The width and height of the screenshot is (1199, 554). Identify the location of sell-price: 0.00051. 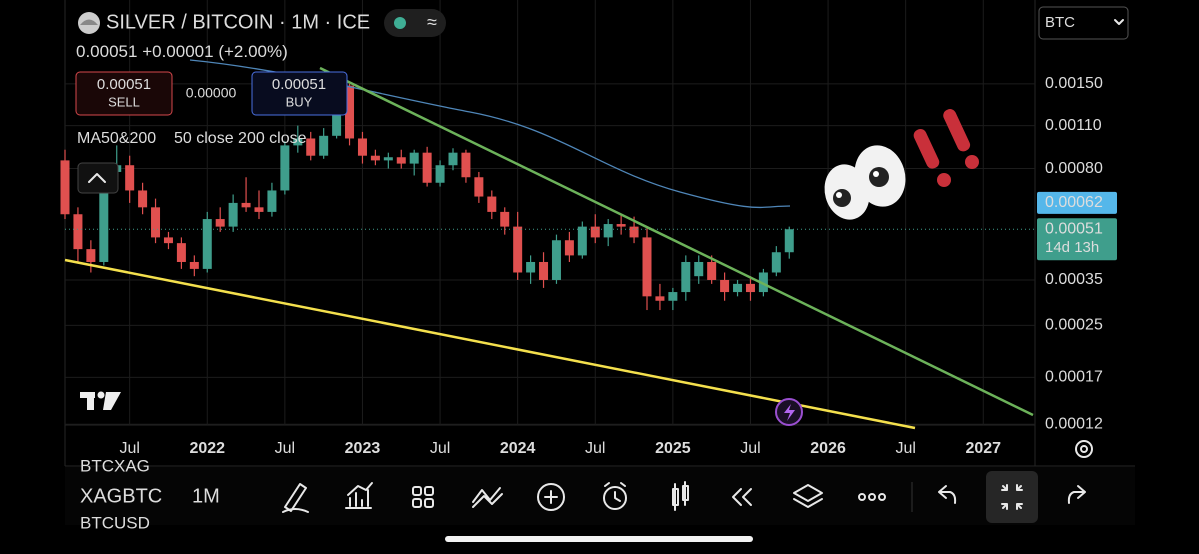
(124, 84).